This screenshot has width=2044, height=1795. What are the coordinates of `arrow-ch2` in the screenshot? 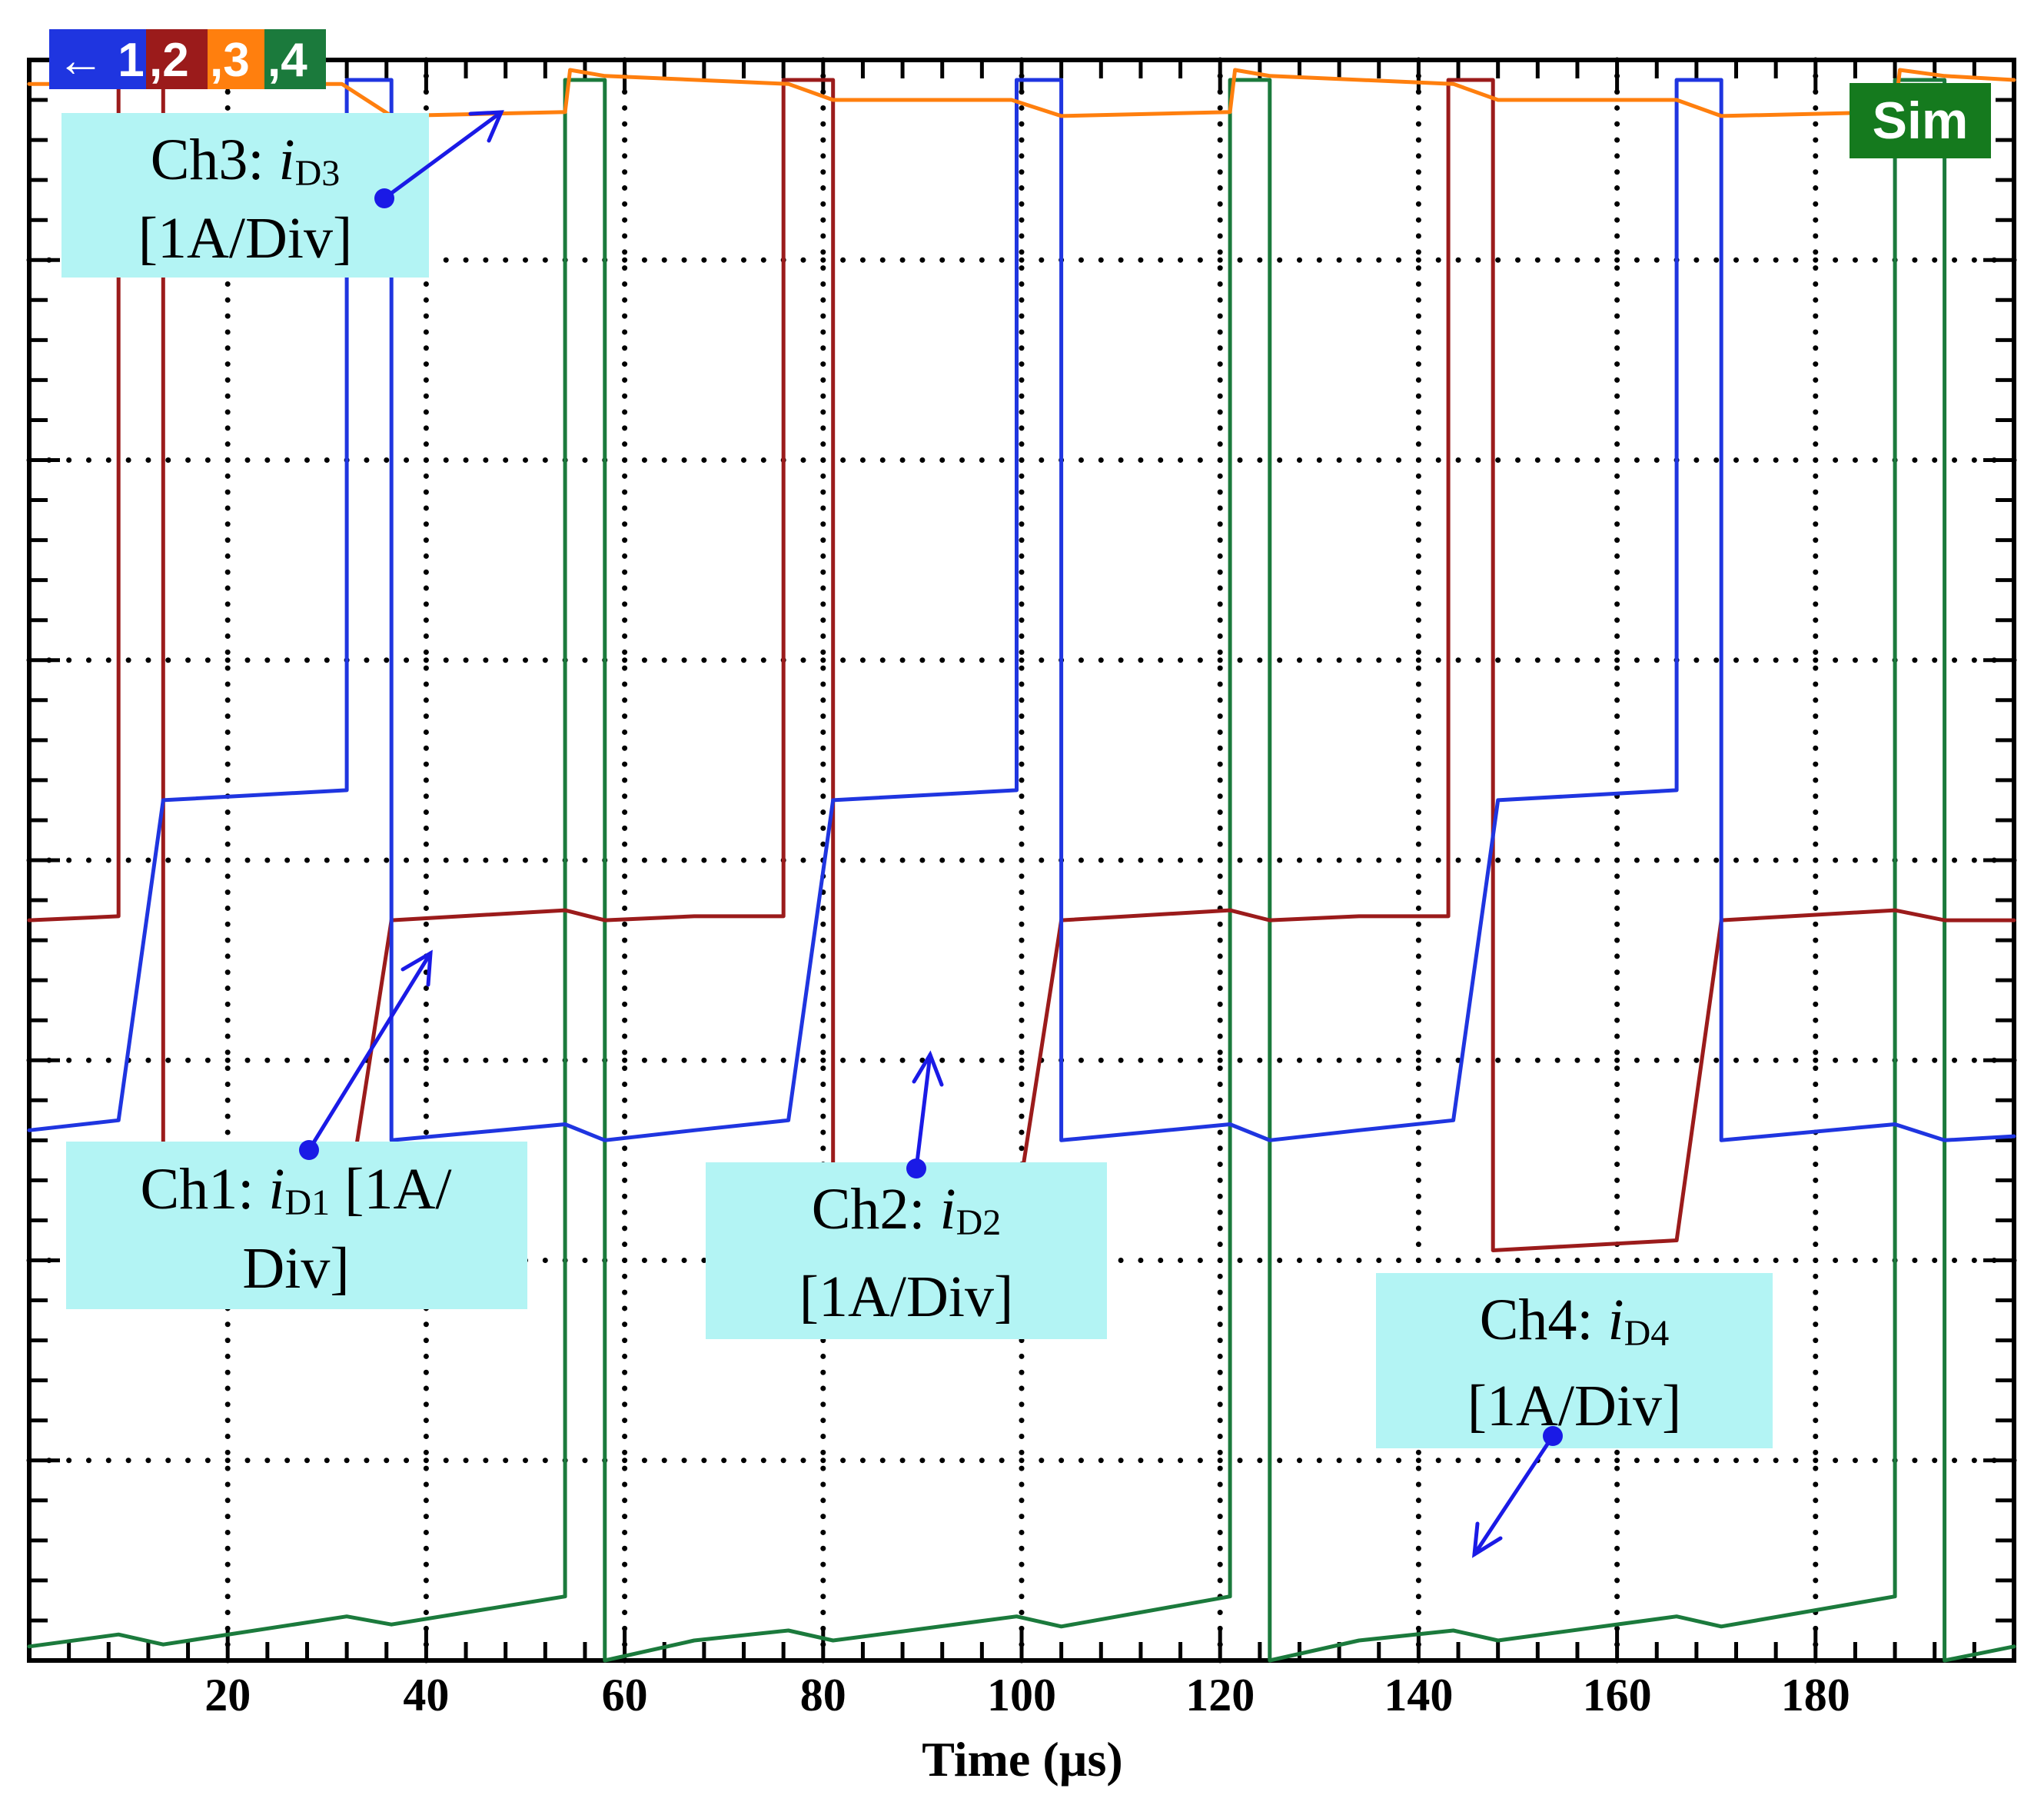 It's located at (925, 1114).